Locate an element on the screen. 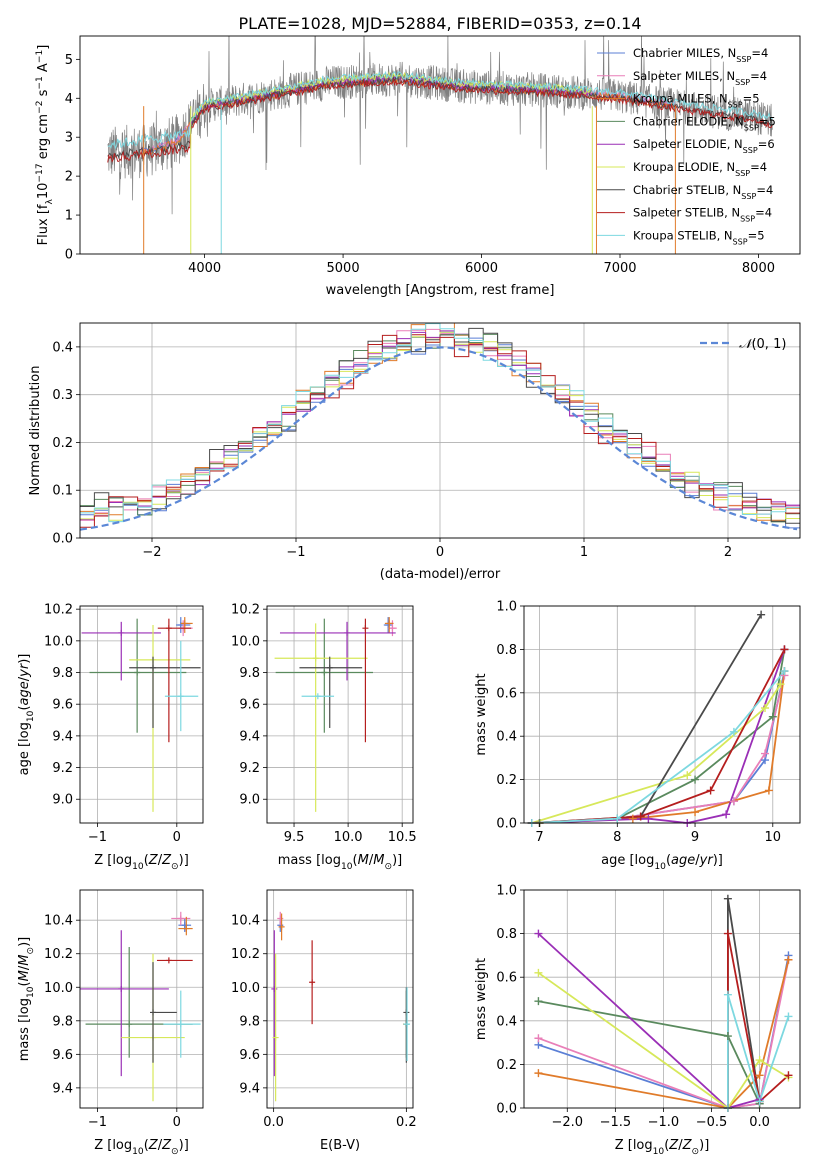 The height and width of the screenshot is (1170, 819). x-tick-label: 0.0 is located at coordinates (273, 1122).